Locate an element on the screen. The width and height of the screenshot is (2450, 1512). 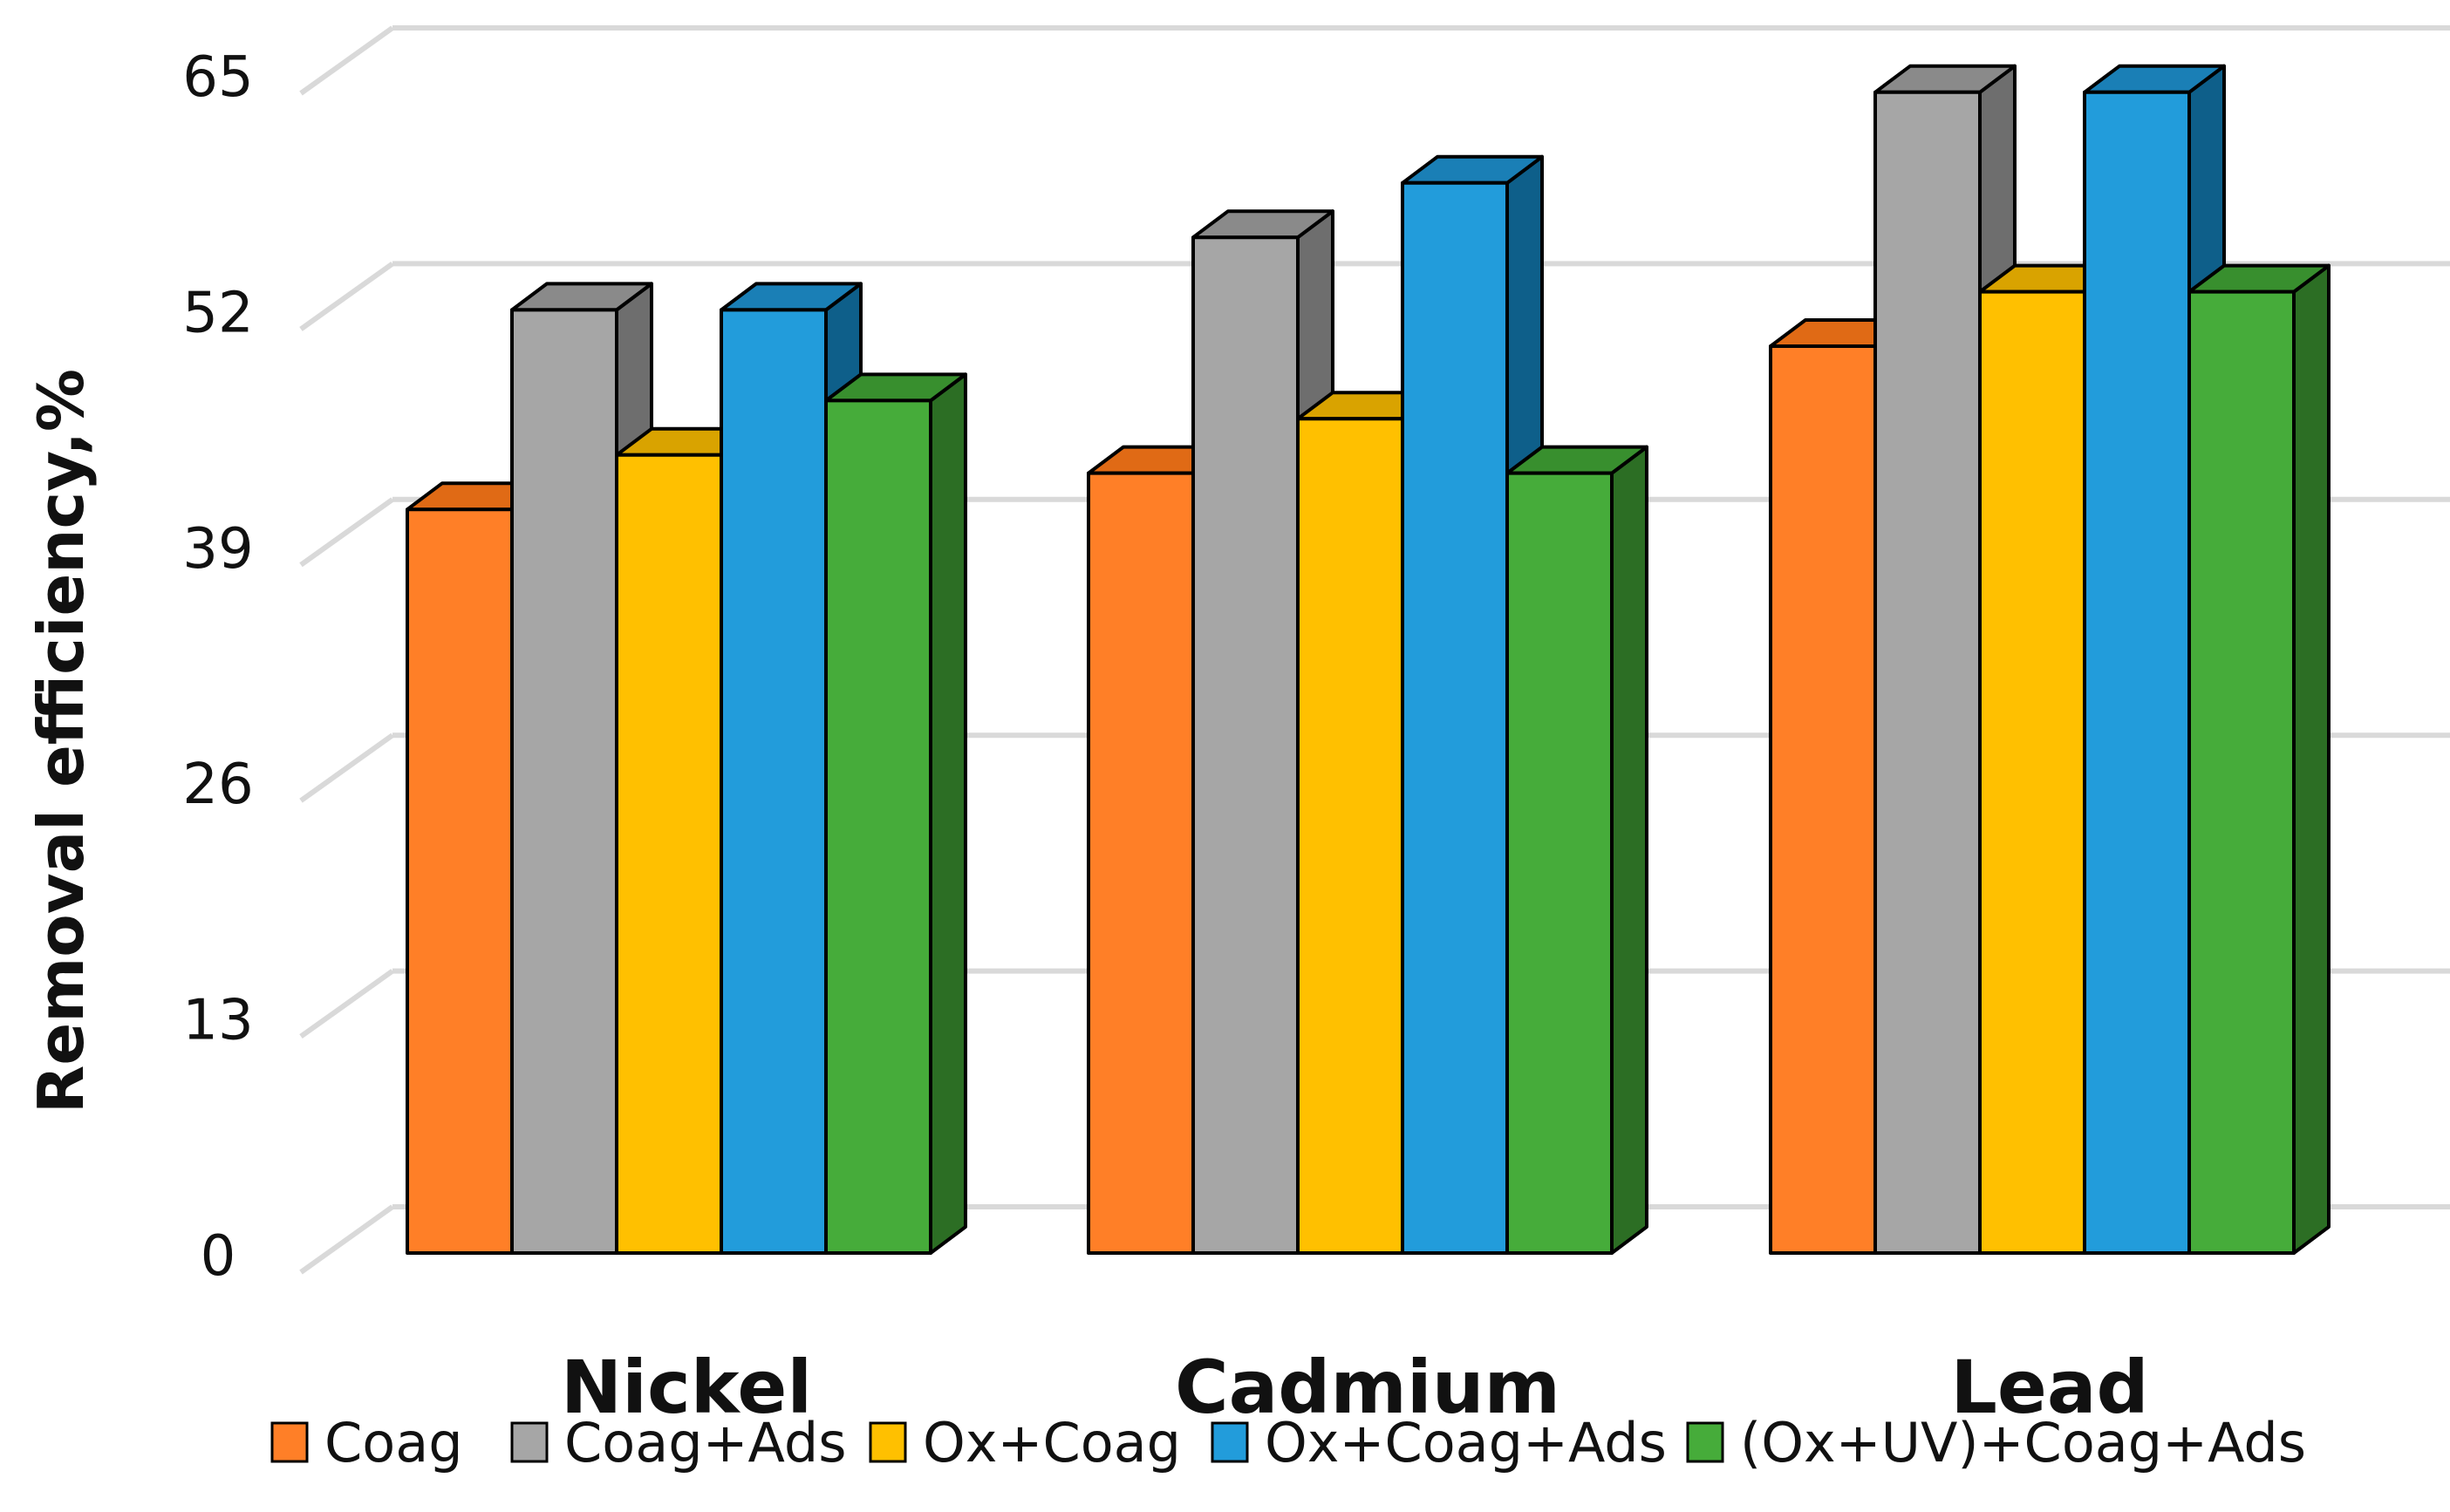
legend-item: Ox+Coag+Ads is located at coordinates (1439, 1443).